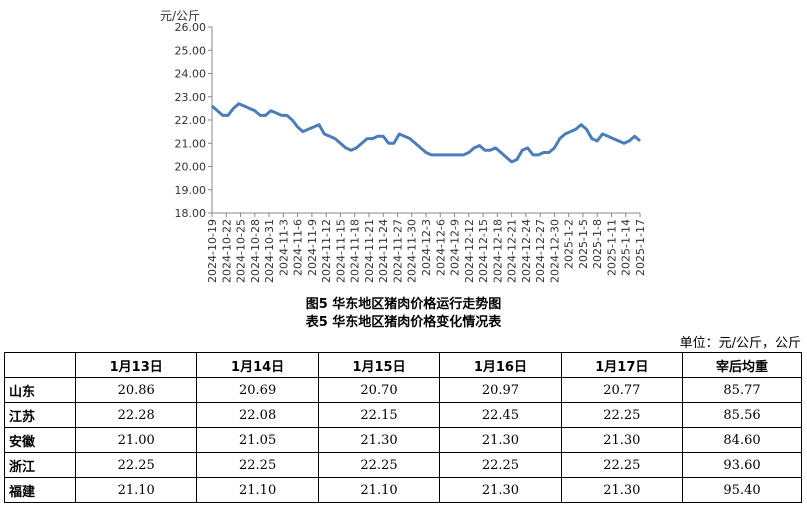 Image resolution: width=807 pixels, height=508 pixels. Describe the element at coordinates (554, 251) in the screenshot. I see `x-tick-label: 2024-12-30` at that location.